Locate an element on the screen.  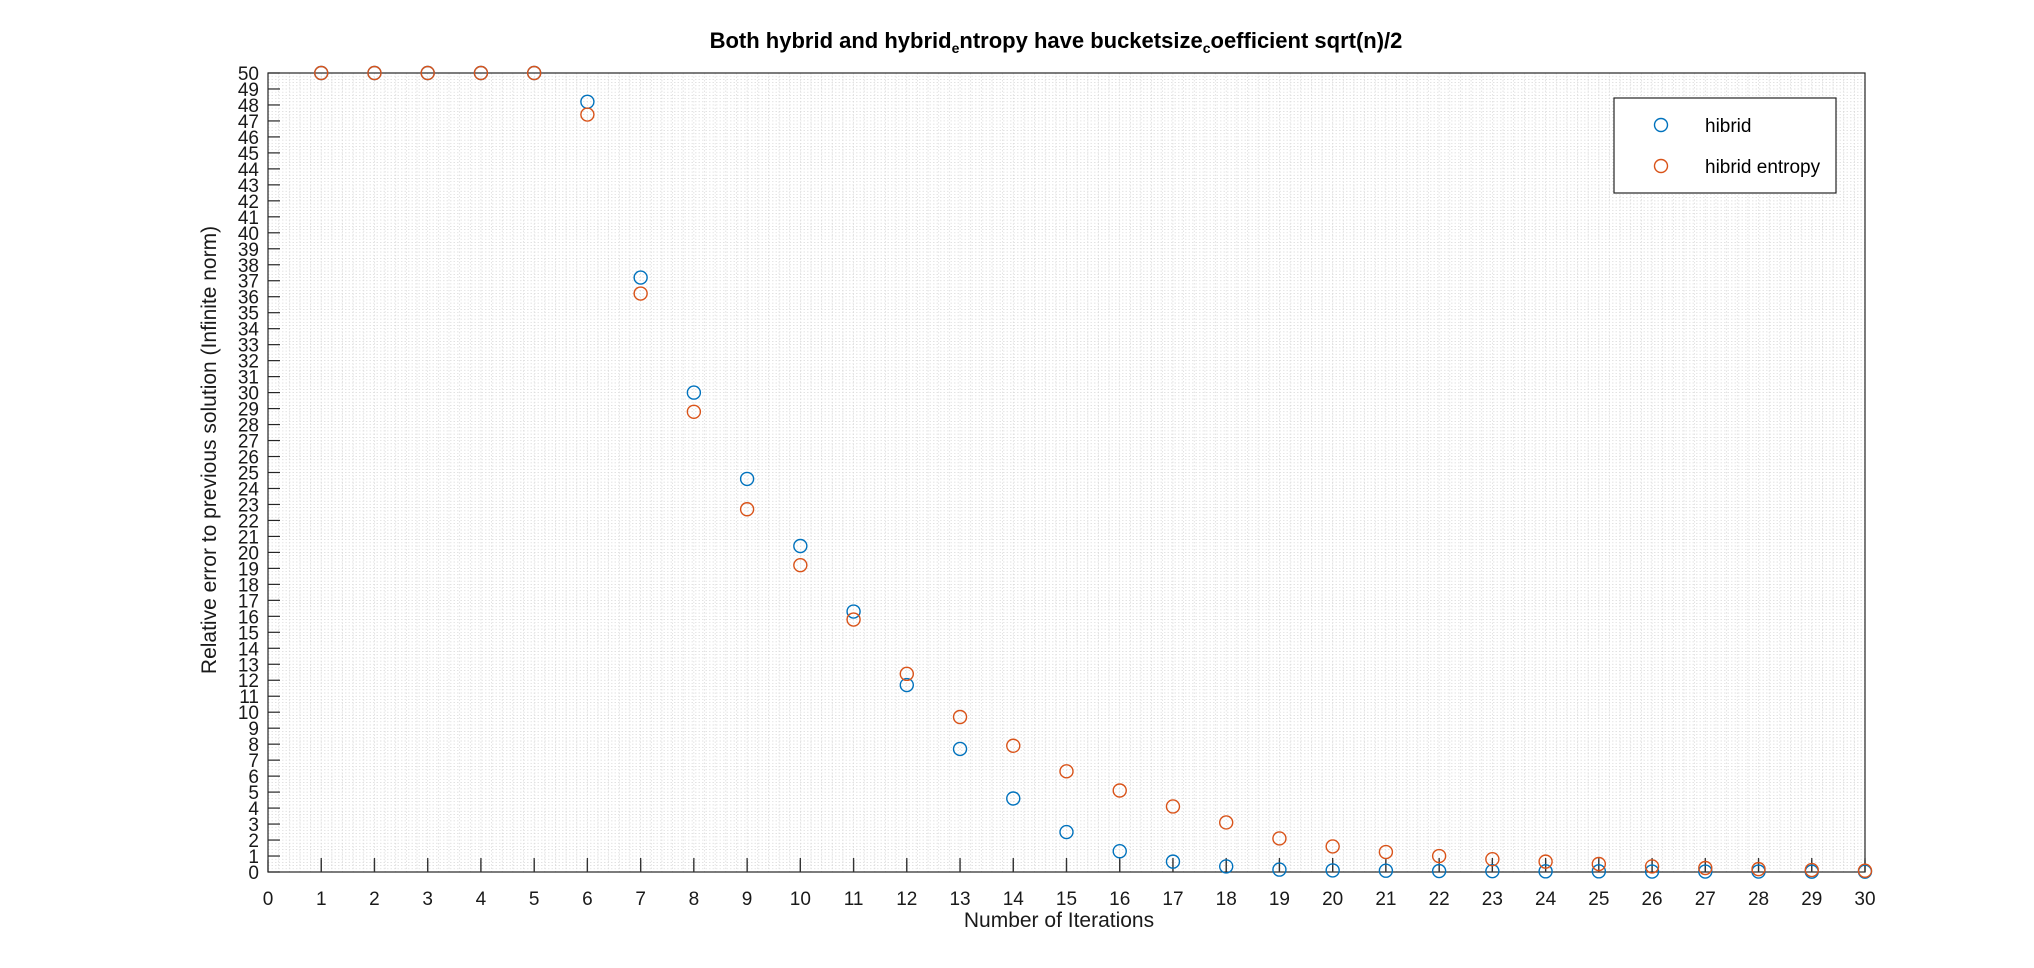
x-tick-label: 7 is located at coordinates (640, 899).